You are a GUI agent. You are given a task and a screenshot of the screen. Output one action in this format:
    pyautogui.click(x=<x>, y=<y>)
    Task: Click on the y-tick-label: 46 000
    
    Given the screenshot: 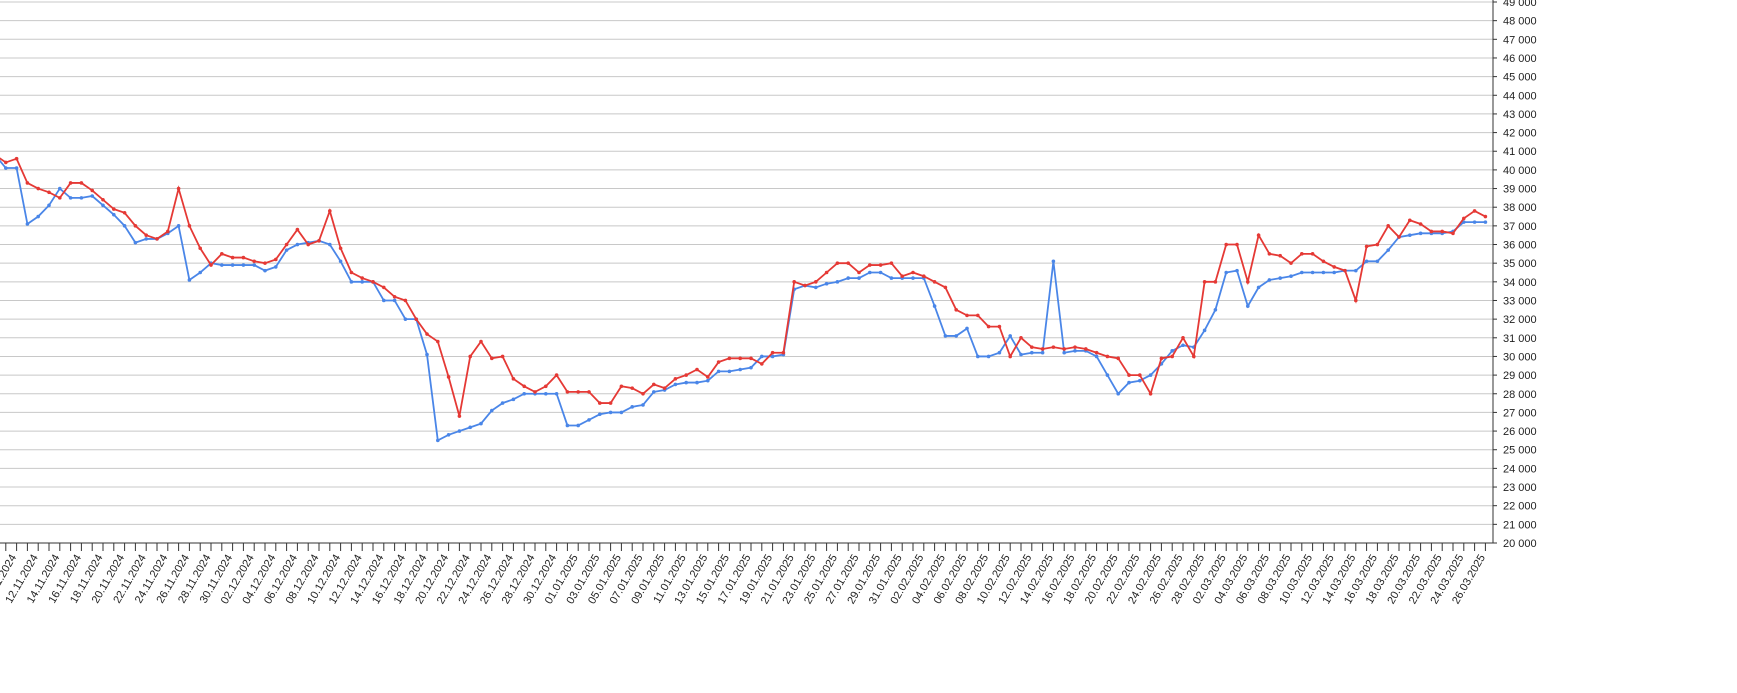 What is the action you would take?
    pyautogui.click(x=1520, y=59)
    